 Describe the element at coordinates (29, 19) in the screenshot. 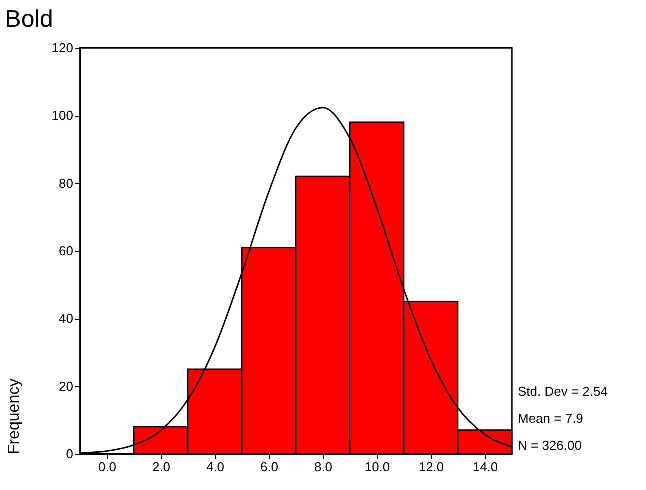

I see `chart-title: Bold` at that location.